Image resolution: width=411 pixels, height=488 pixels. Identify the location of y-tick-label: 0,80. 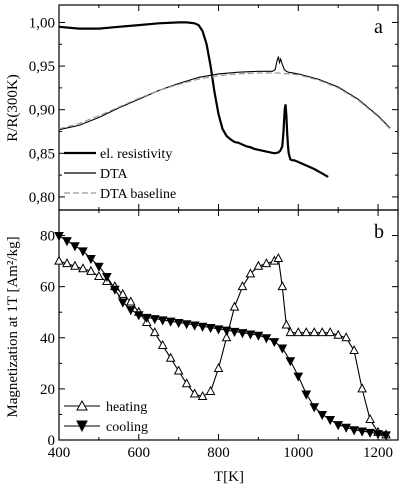
(42, 198).